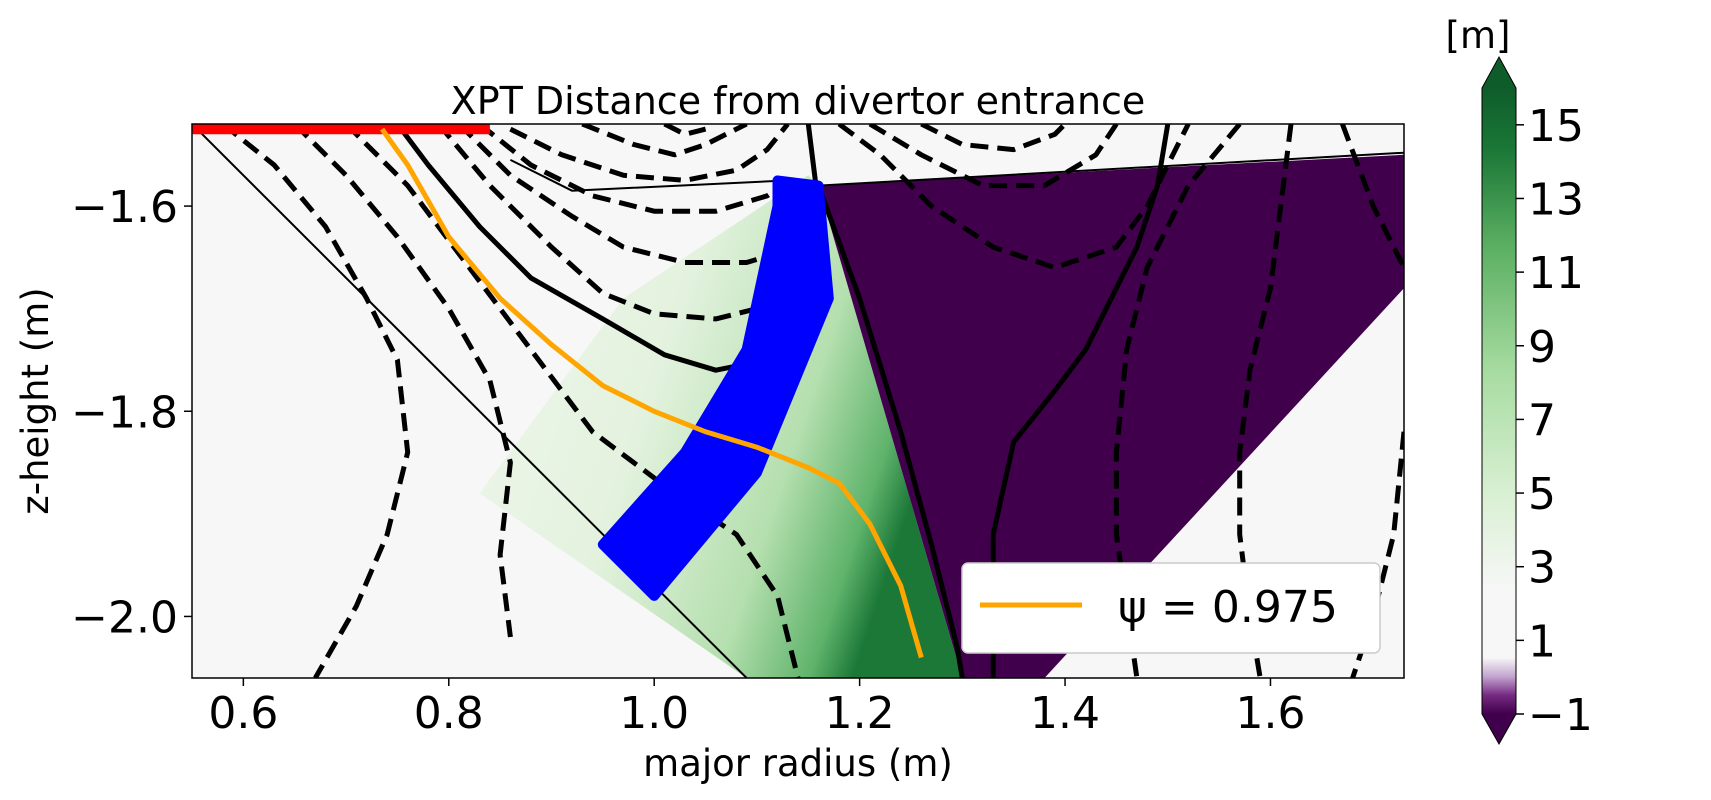  I want to click on y-tick-label-2: −2.0, so click(124, 617).